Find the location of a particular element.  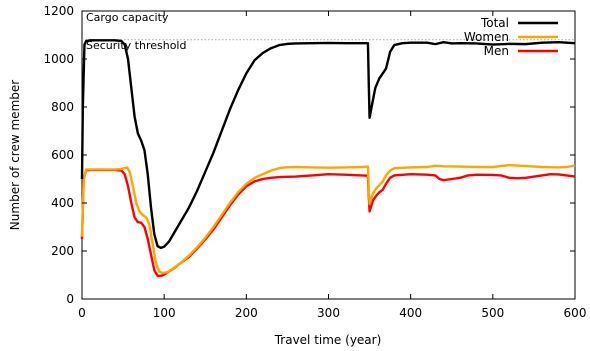

y-tick-label: 800 is located at coordinates (62, 107).